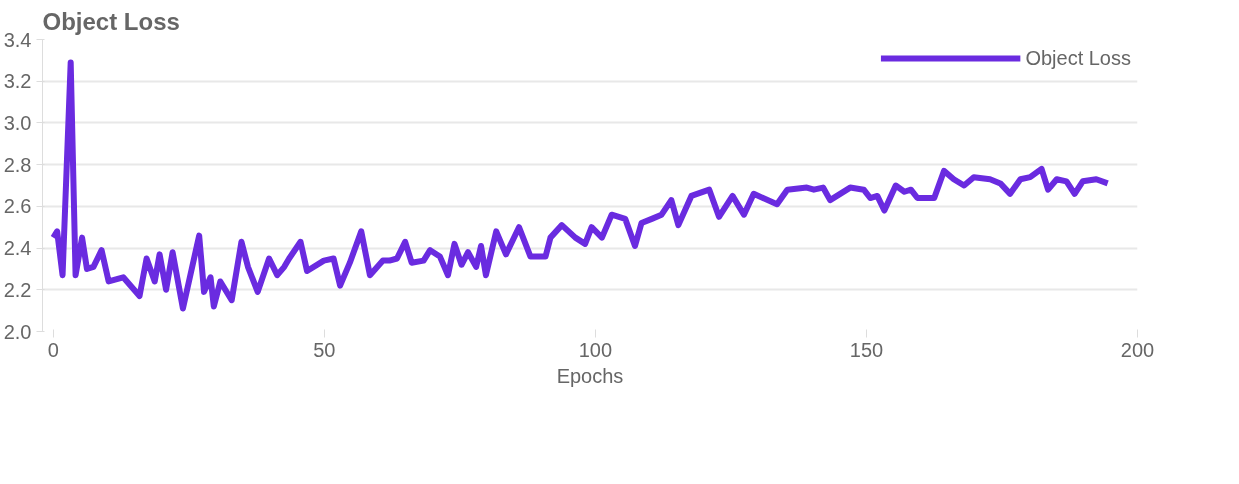 The image size is (1239, 484). What do you see at coordinates (17, 206) in the screenshot?
I see `y-tick-label: 2.6` at bounding box center [17, 206].